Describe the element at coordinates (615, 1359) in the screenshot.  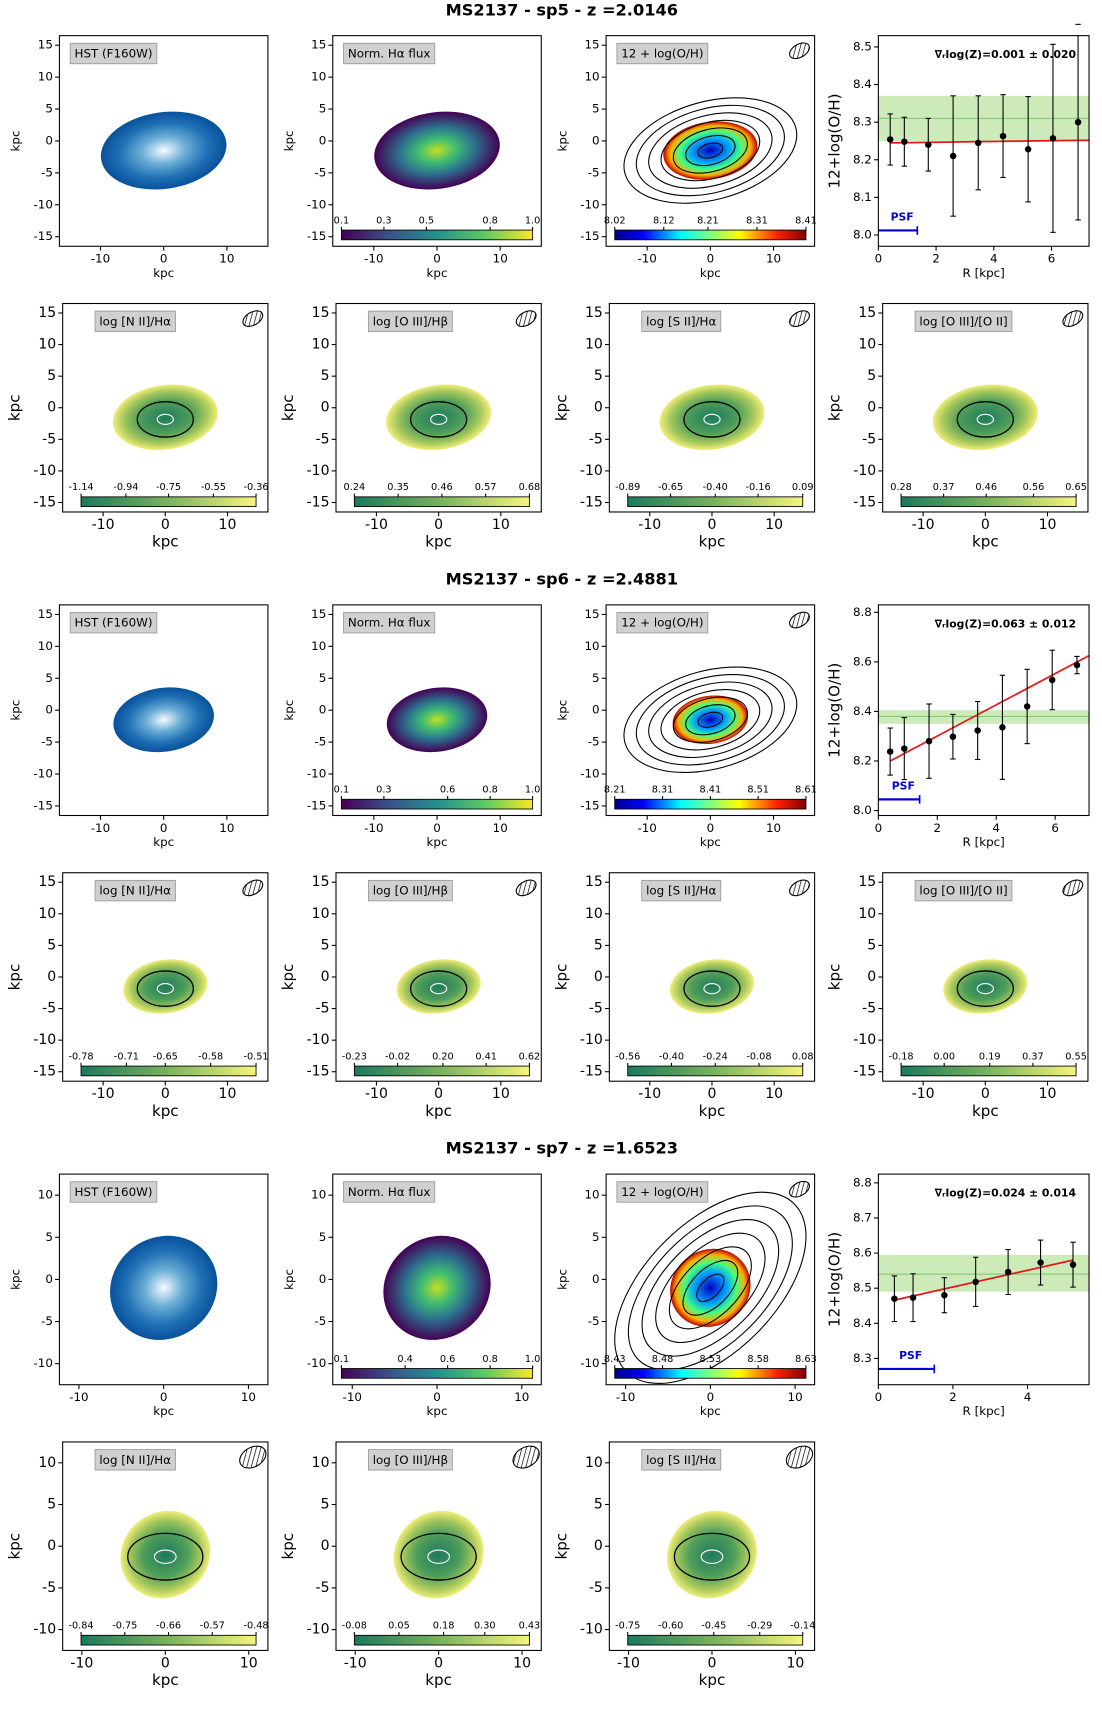
I see `colorbar-tick-label: 8.43` at that location.